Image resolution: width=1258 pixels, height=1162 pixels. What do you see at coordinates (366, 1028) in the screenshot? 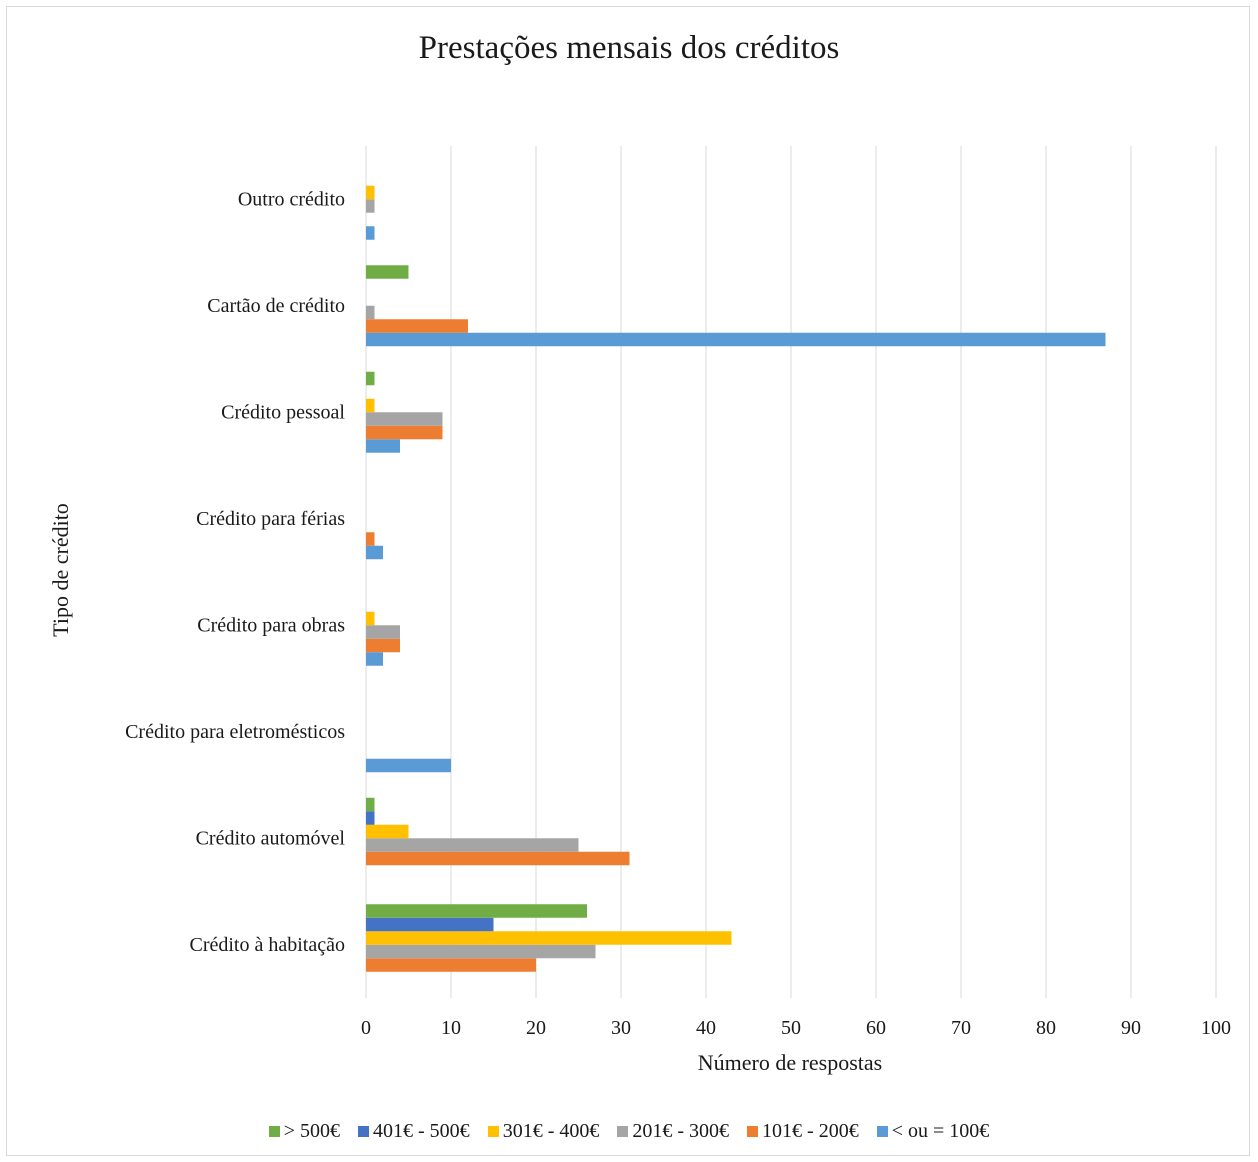
I see `x-tick-label: 0` at bounding box center [366, 1028].